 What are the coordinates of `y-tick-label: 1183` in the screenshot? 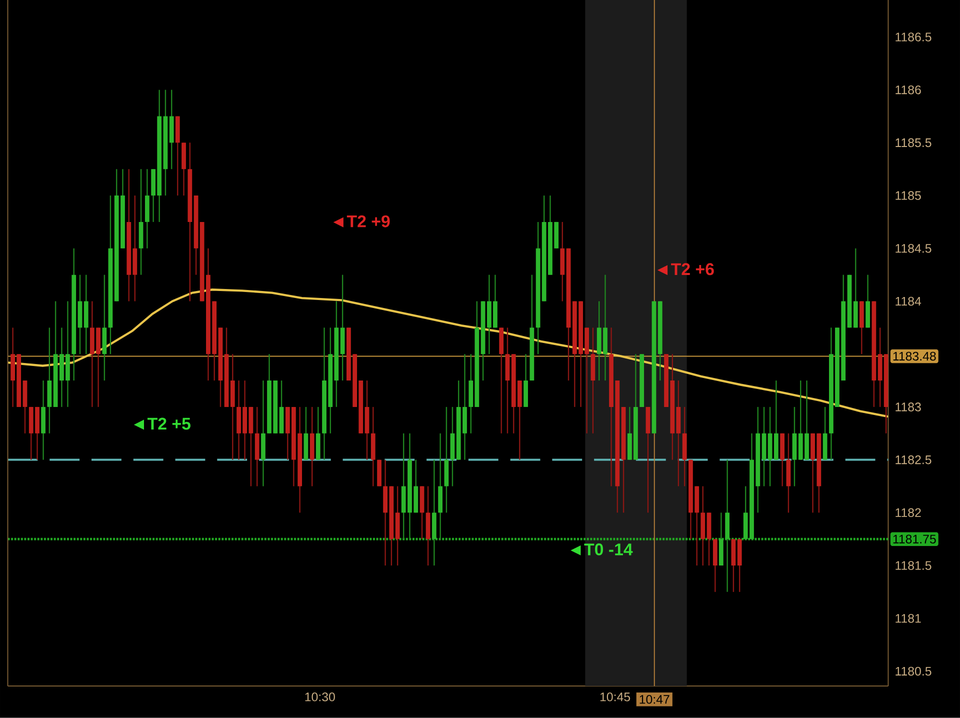 It's located at (908, 407).